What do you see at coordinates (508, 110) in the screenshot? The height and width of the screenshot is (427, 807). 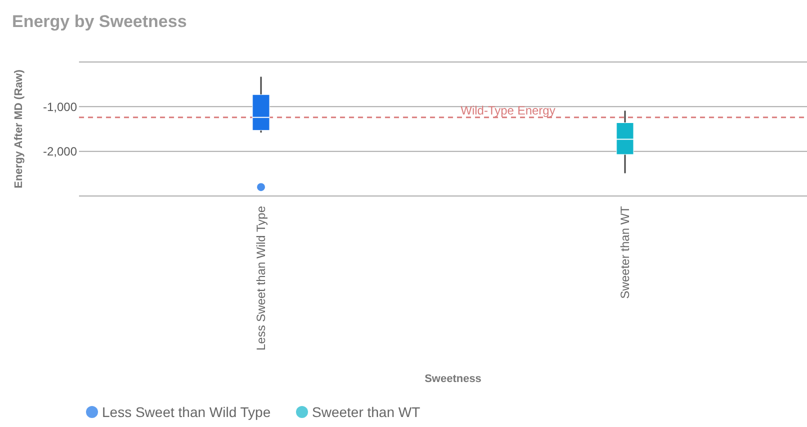 I see `ref-line-label: Wild-Type Energy` at bounding box center [508, 110].